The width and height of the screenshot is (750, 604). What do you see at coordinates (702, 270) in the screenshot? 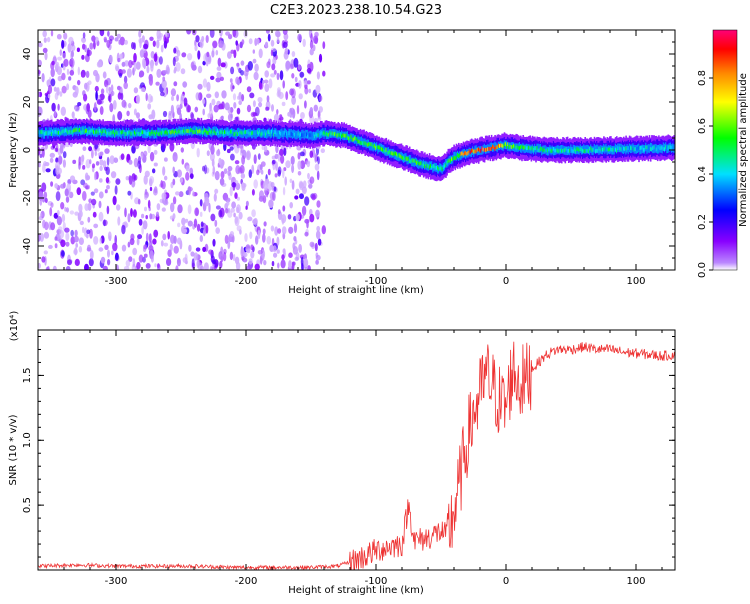
I see `colorbar-tick-label: 0.0` at bounding box center [702, 270].